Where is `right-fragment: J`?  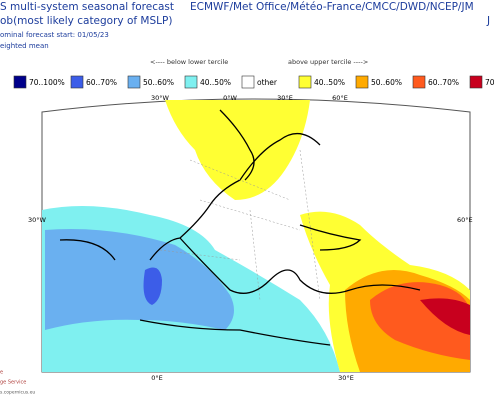 right-fragment: J is located at coordinates (488, 21).